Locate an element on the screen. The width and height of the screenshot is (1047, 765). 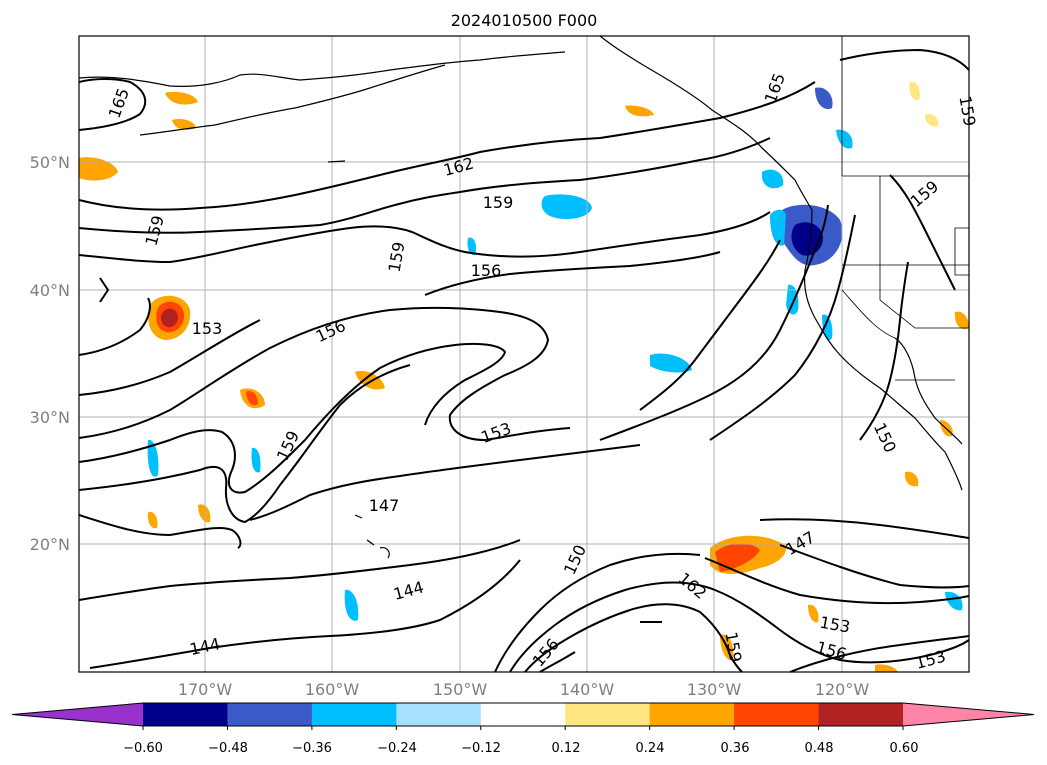
lon-label-170w: 170°W is located at coordinates (205, 689).